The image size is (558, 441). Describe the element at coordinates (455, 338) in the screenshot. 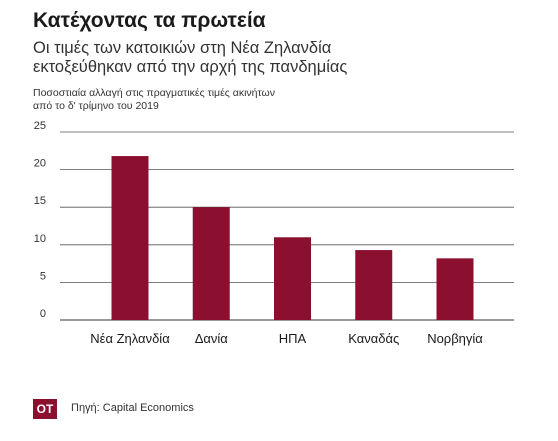

I see `x-category-label: Νορβηγία` at that location.